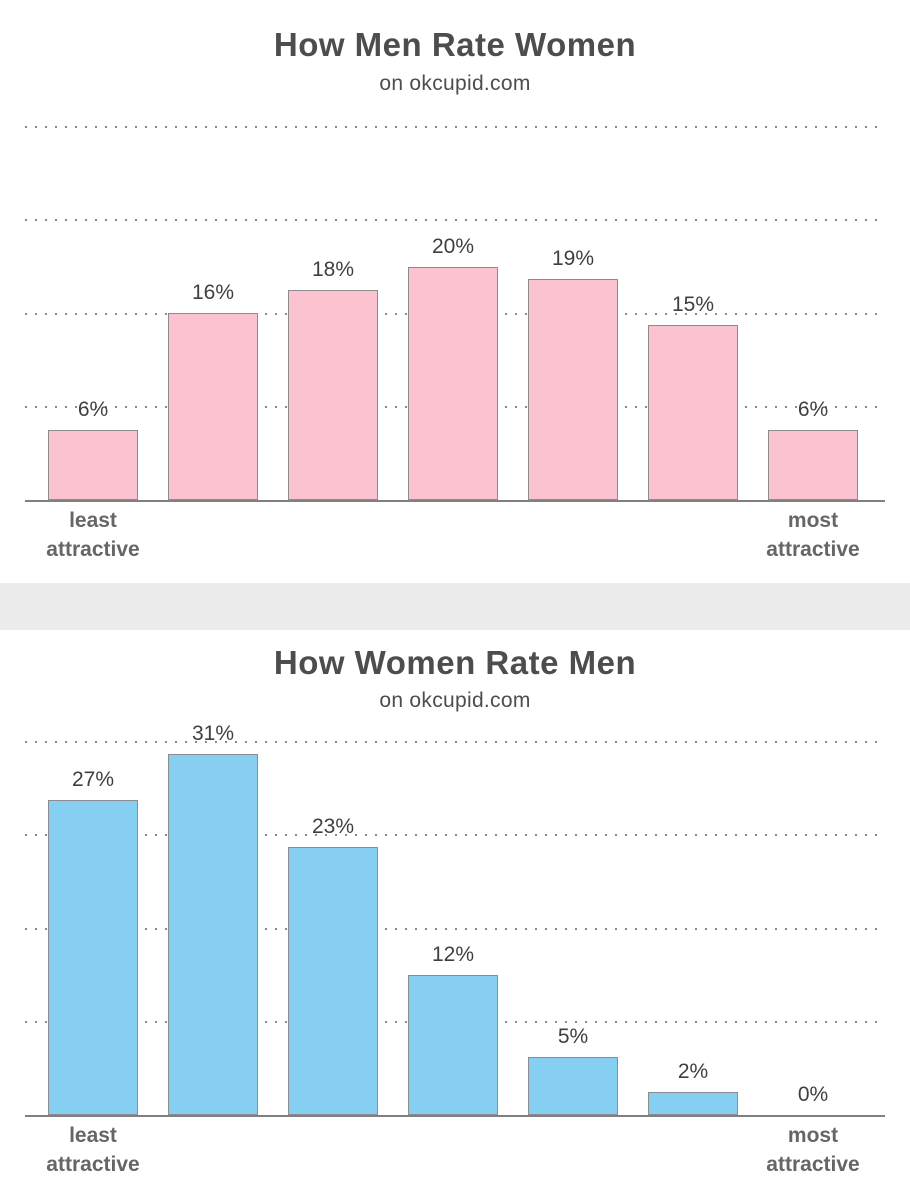 This screenshot has width=910, height=1198. Describe the element at coordinates (455, 700) in the screenshot. I see `chart2-subtitle: on okcupid.com` at that location.